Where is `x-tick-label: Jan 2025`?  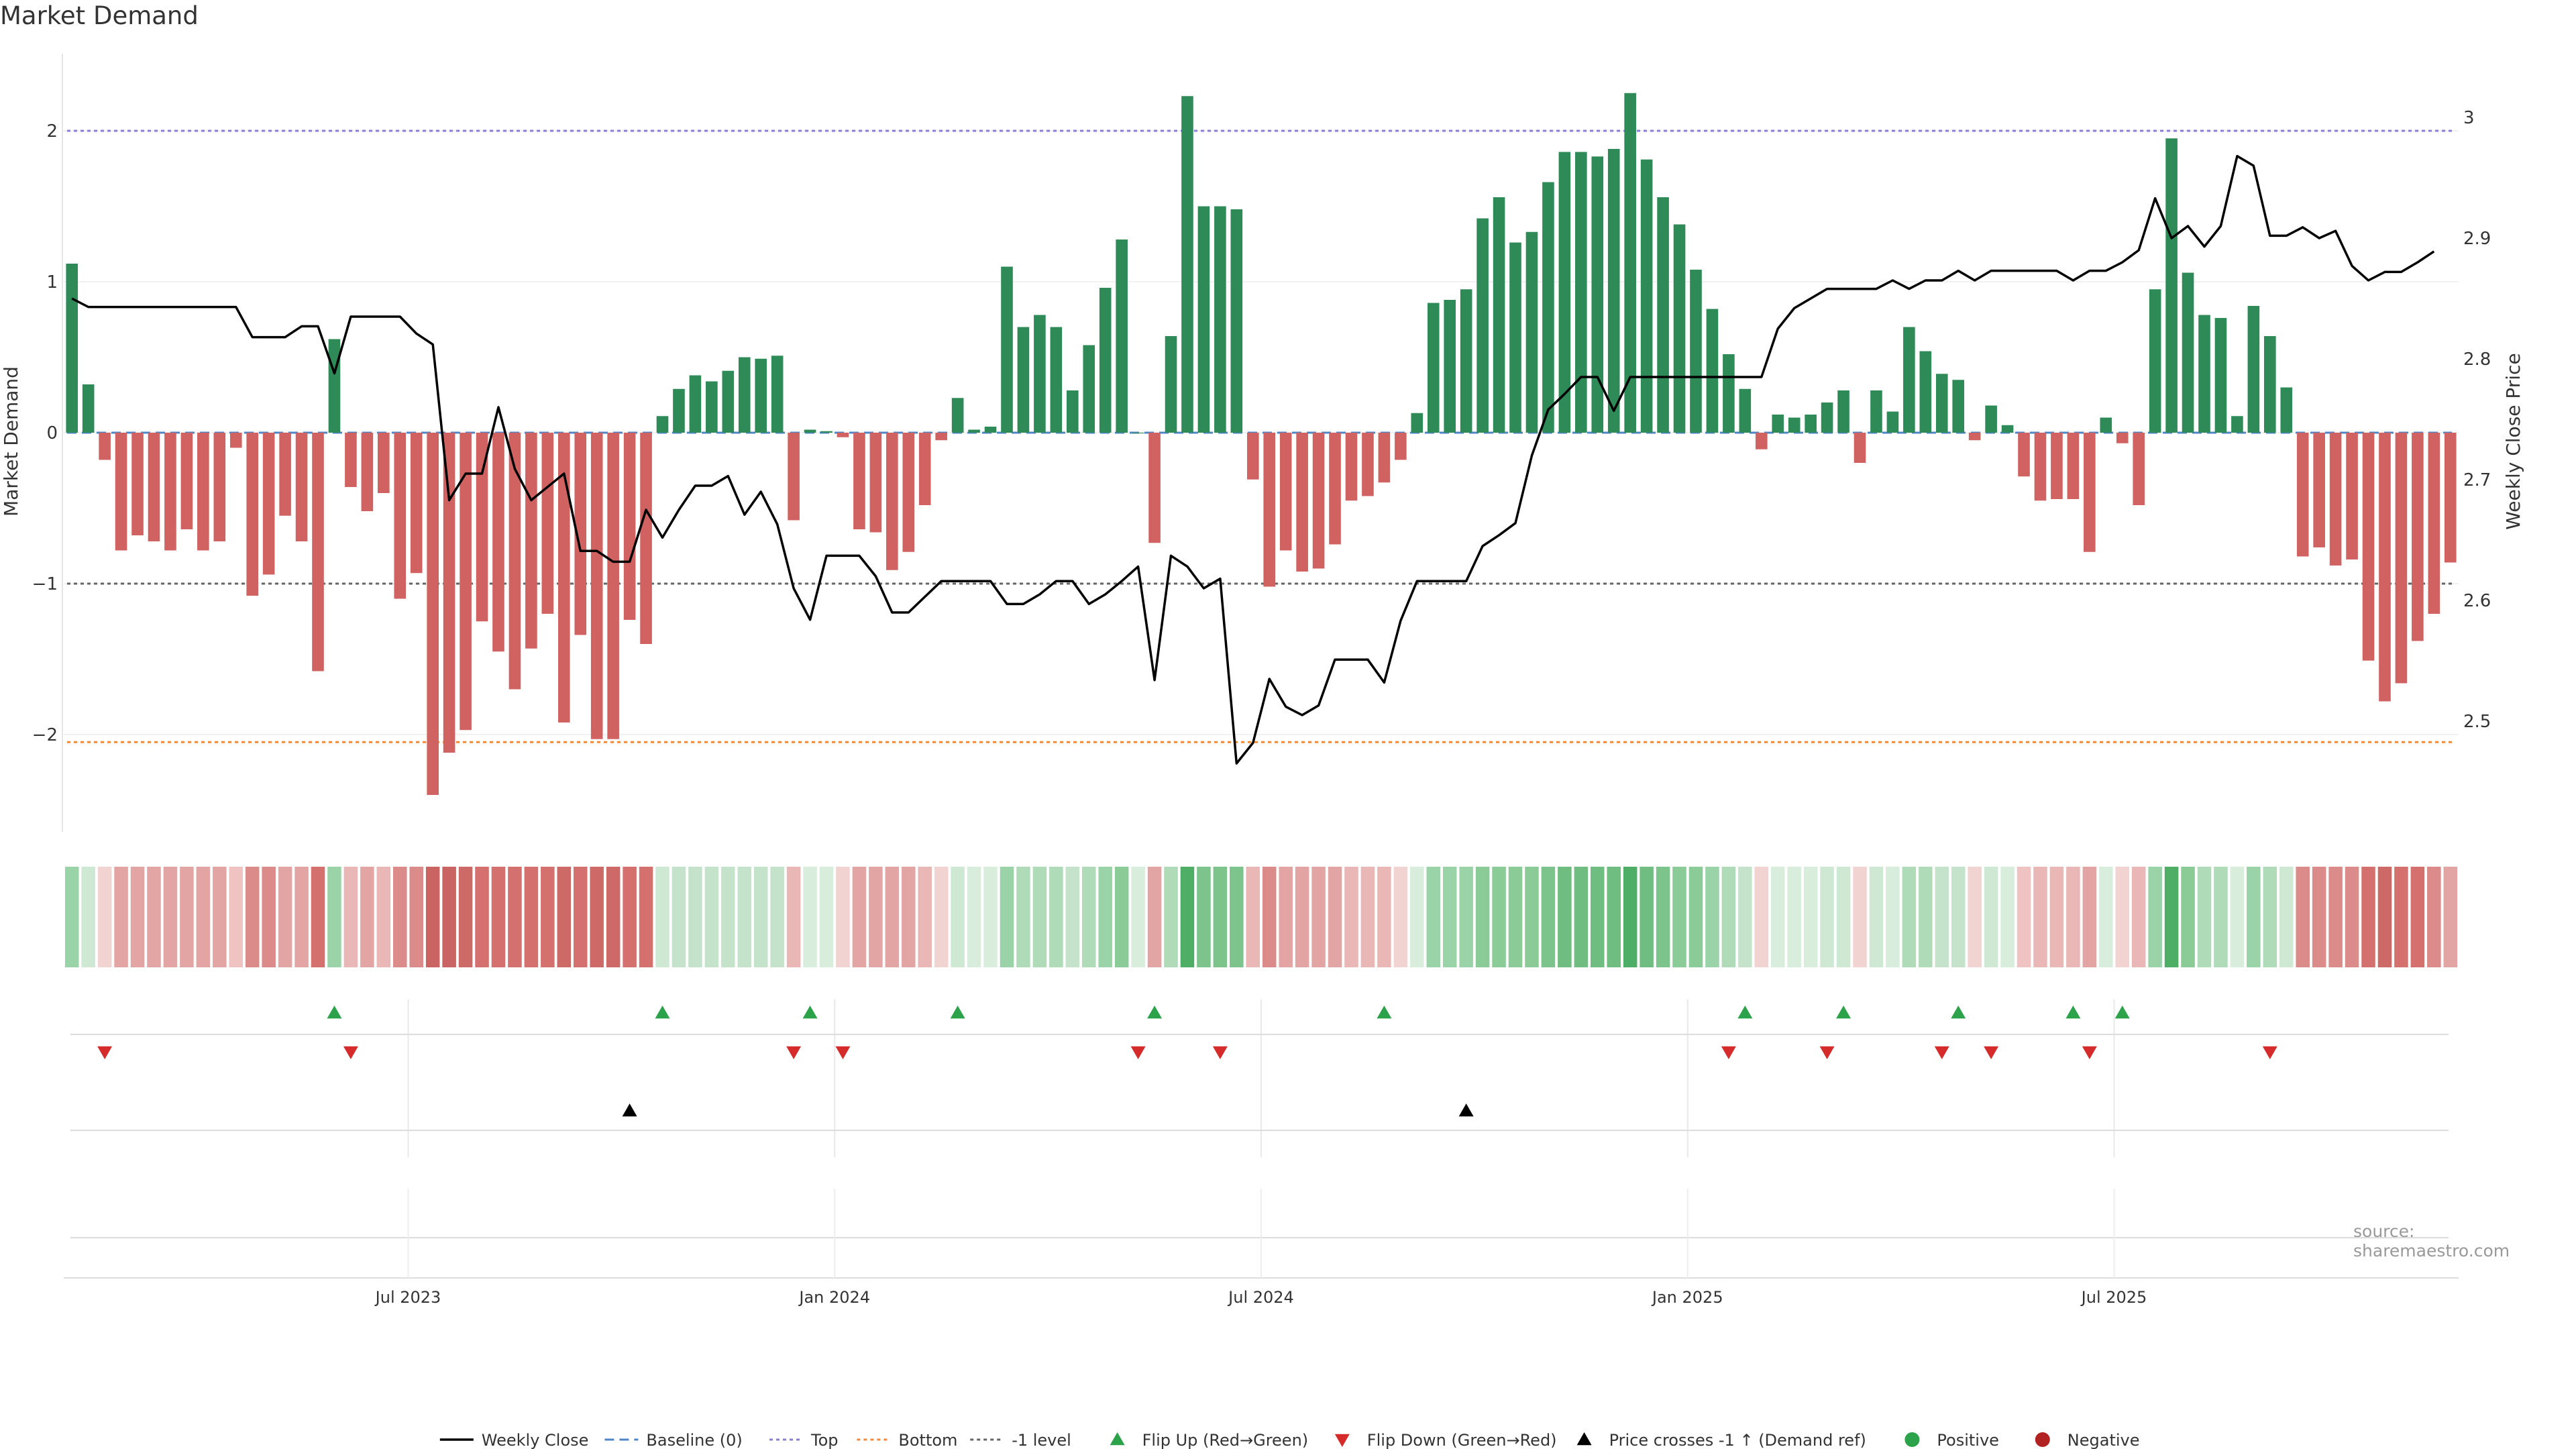
x-tick-label: Jan 2025 is located at coordinates (1687, 1297).